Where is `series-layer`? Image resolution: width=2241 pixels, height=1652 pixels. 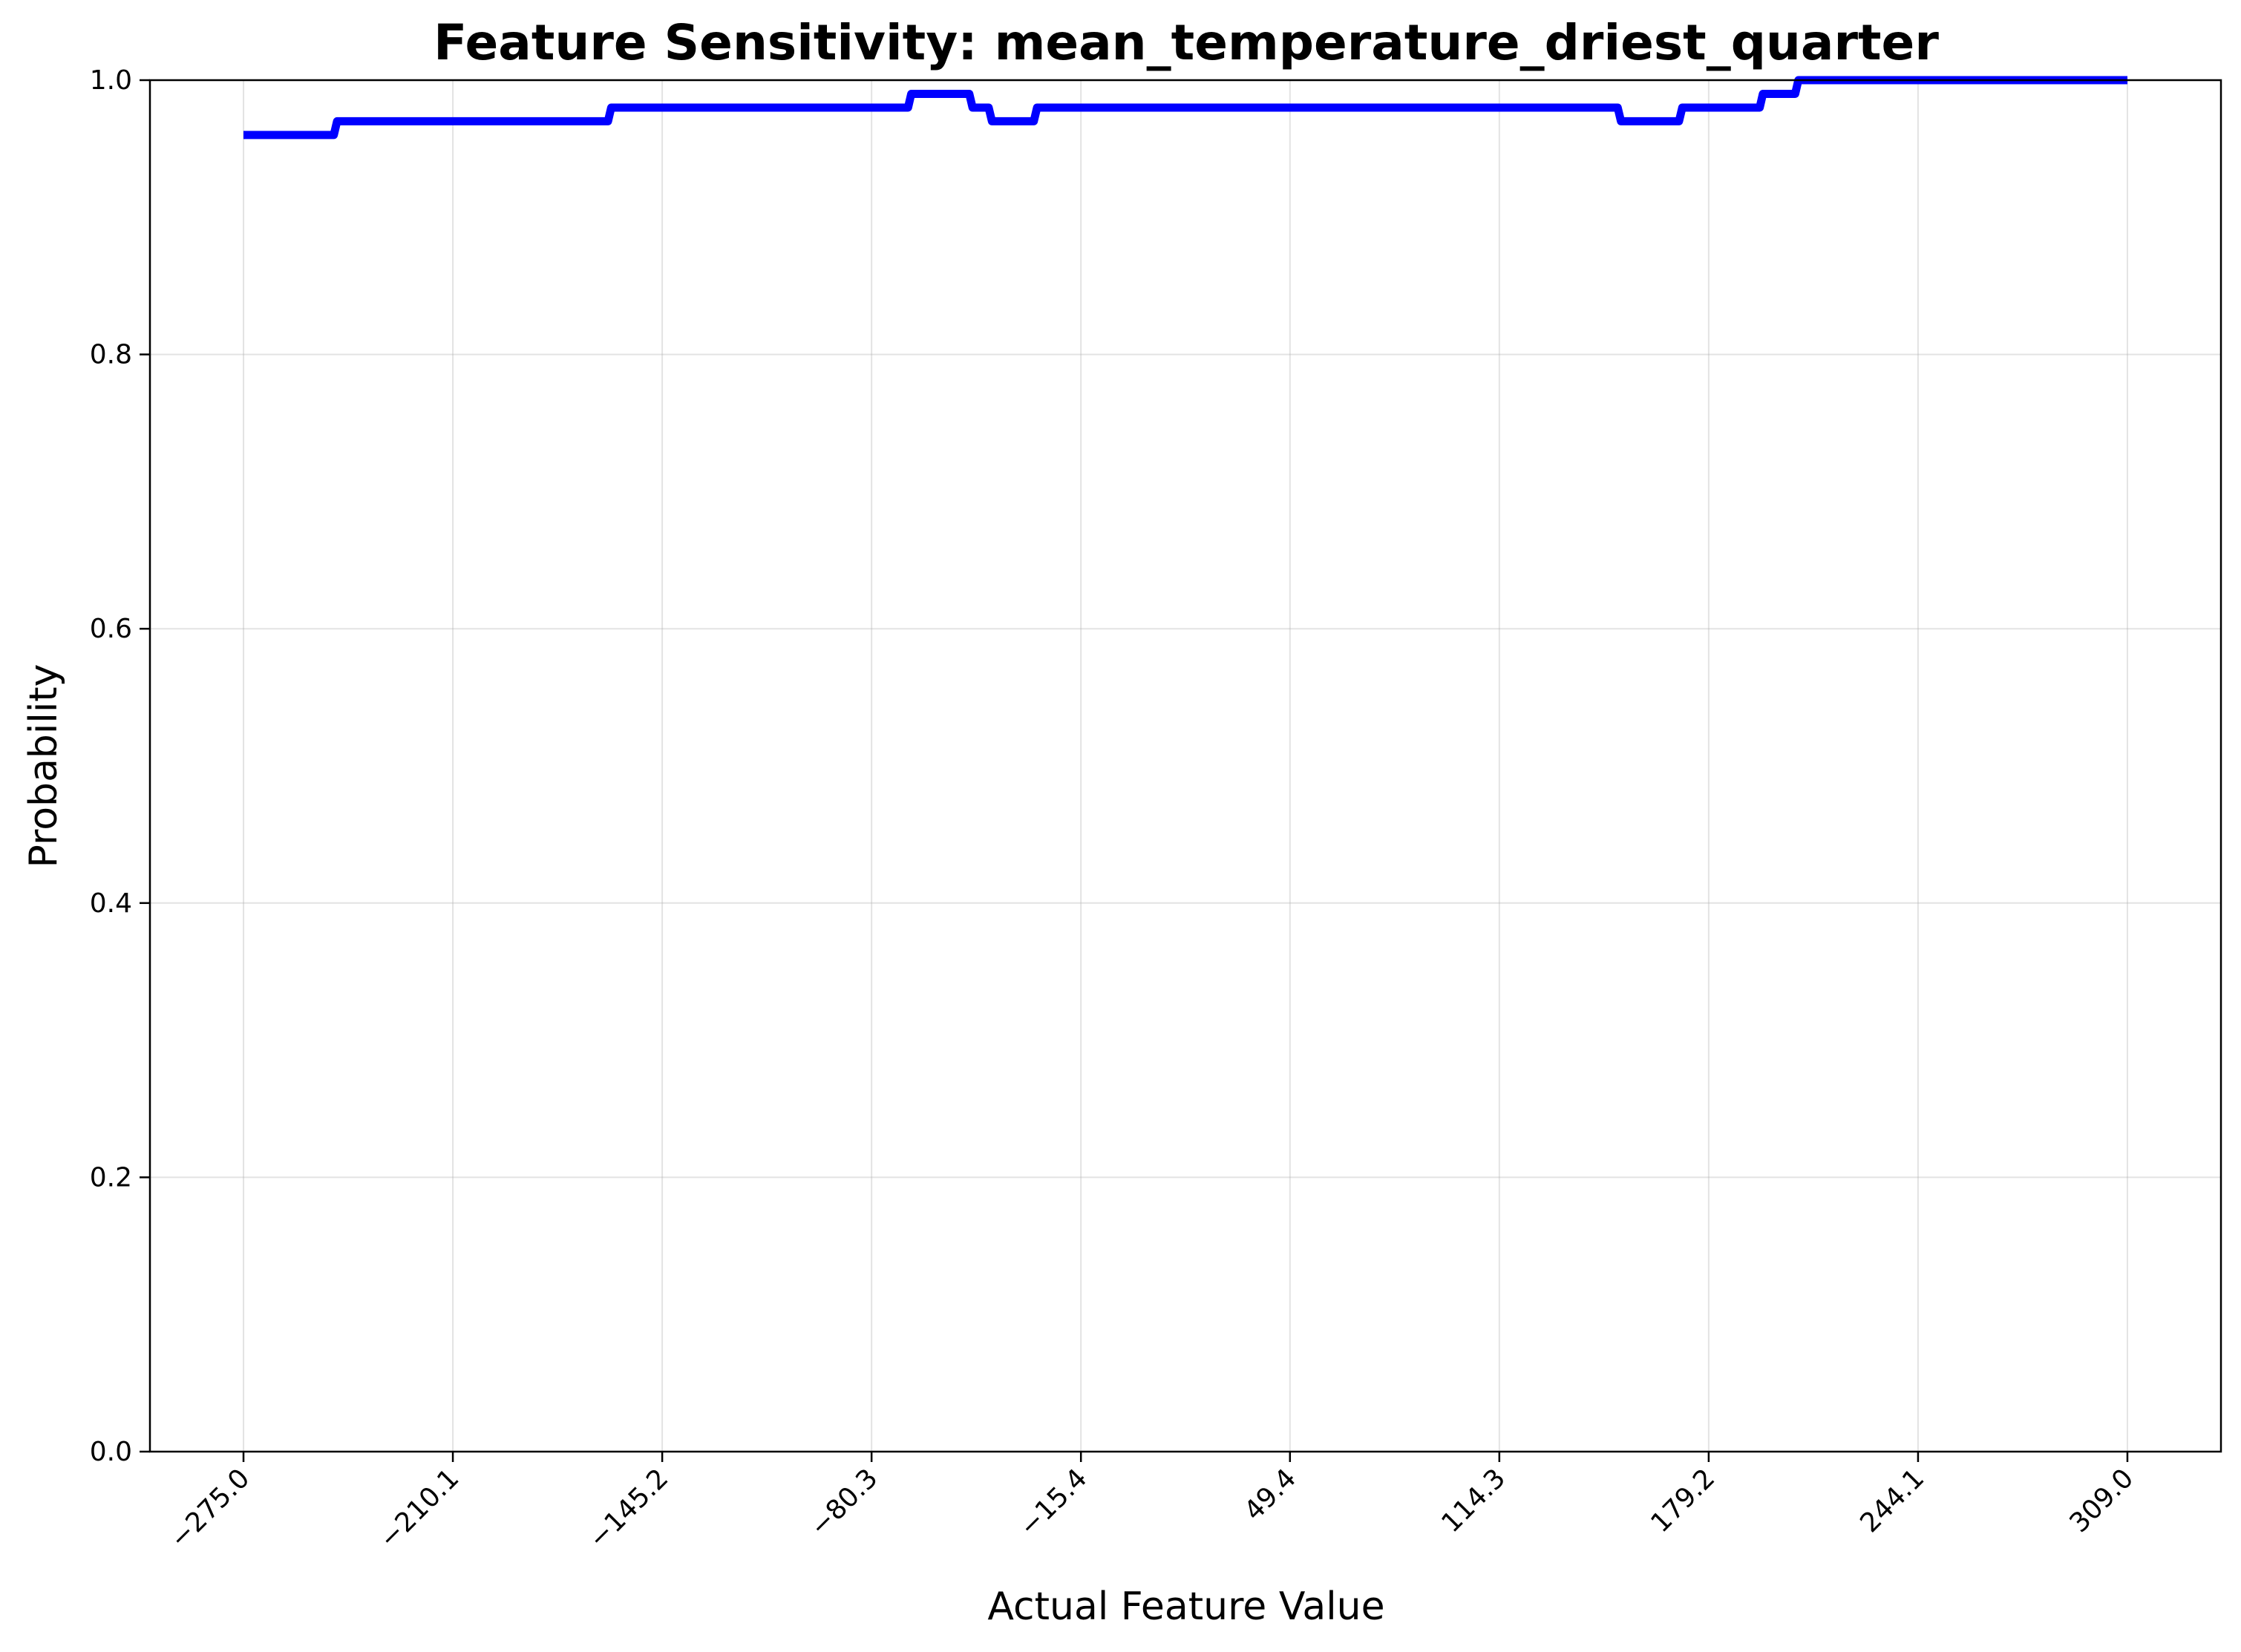 series-layer is located at coordinates (1185, 108).